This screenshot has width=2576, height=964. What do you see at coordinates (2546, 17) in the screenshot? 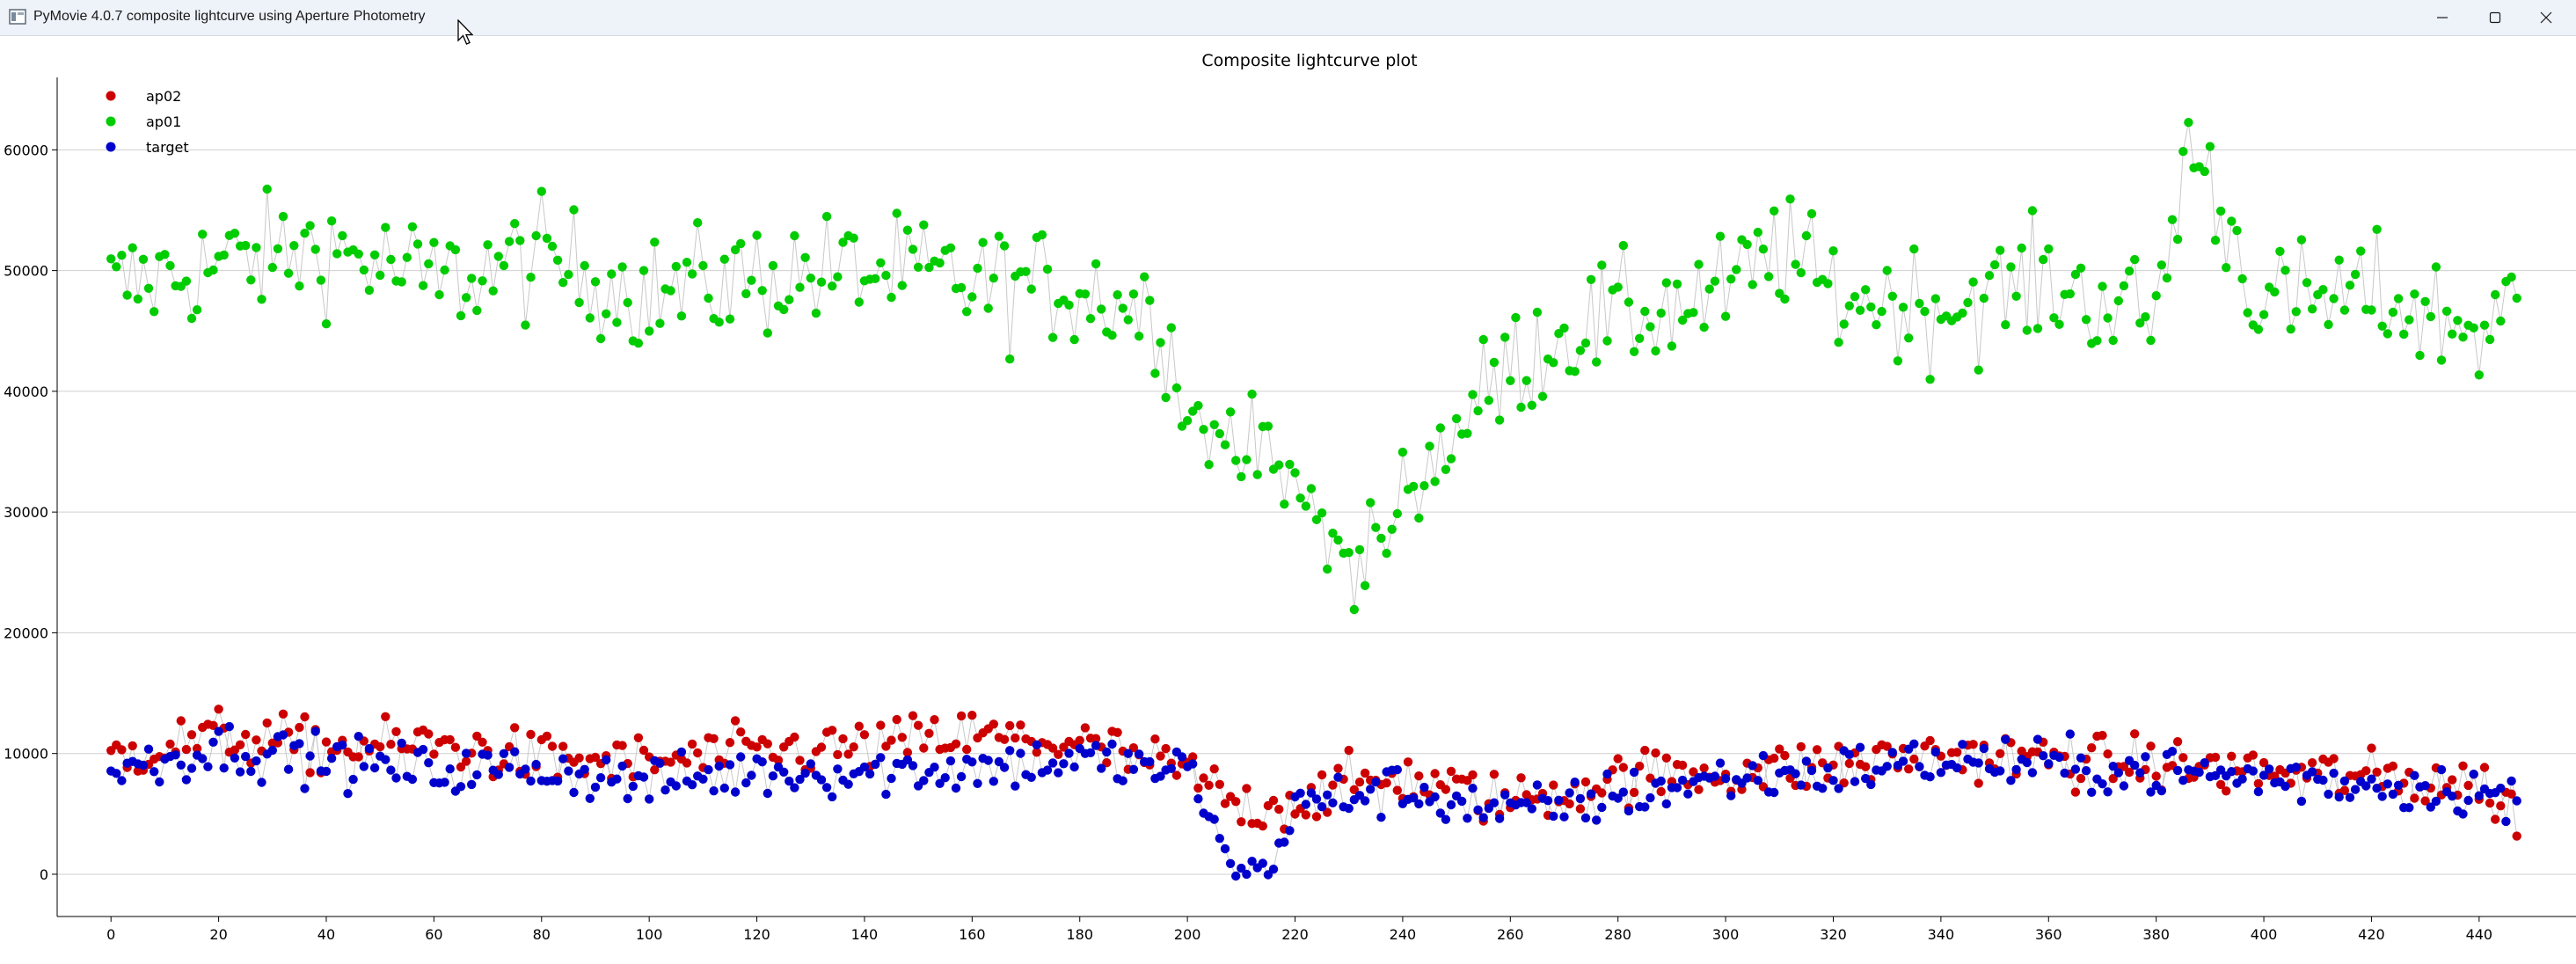
I see `close-button` at bounding box center [2546, 17].